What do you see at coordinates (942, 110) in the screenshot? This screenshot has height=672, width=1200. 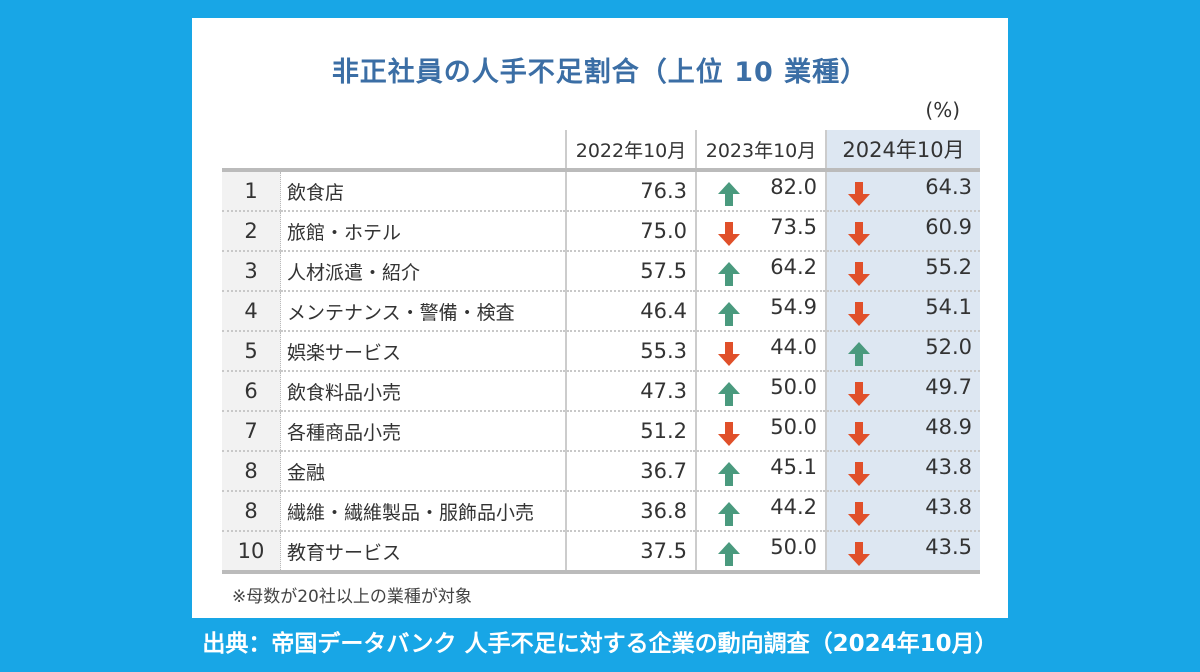 I see `unit-label: (%)` at bounding box center [942, 110].